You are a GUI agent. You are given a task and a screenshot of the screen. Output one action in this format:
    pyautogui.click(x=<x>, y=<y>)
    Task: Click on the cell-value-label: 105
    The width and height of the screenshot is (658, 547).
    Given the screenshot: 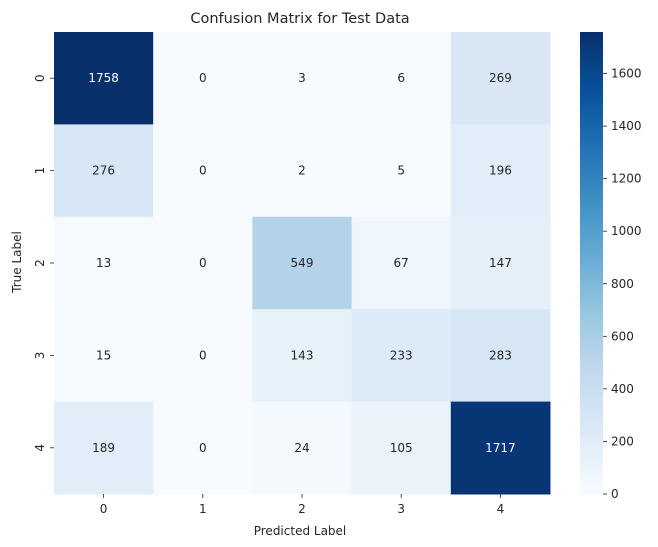 What is the action you would take?
    pyautogui.click(x=401, y=448)
    